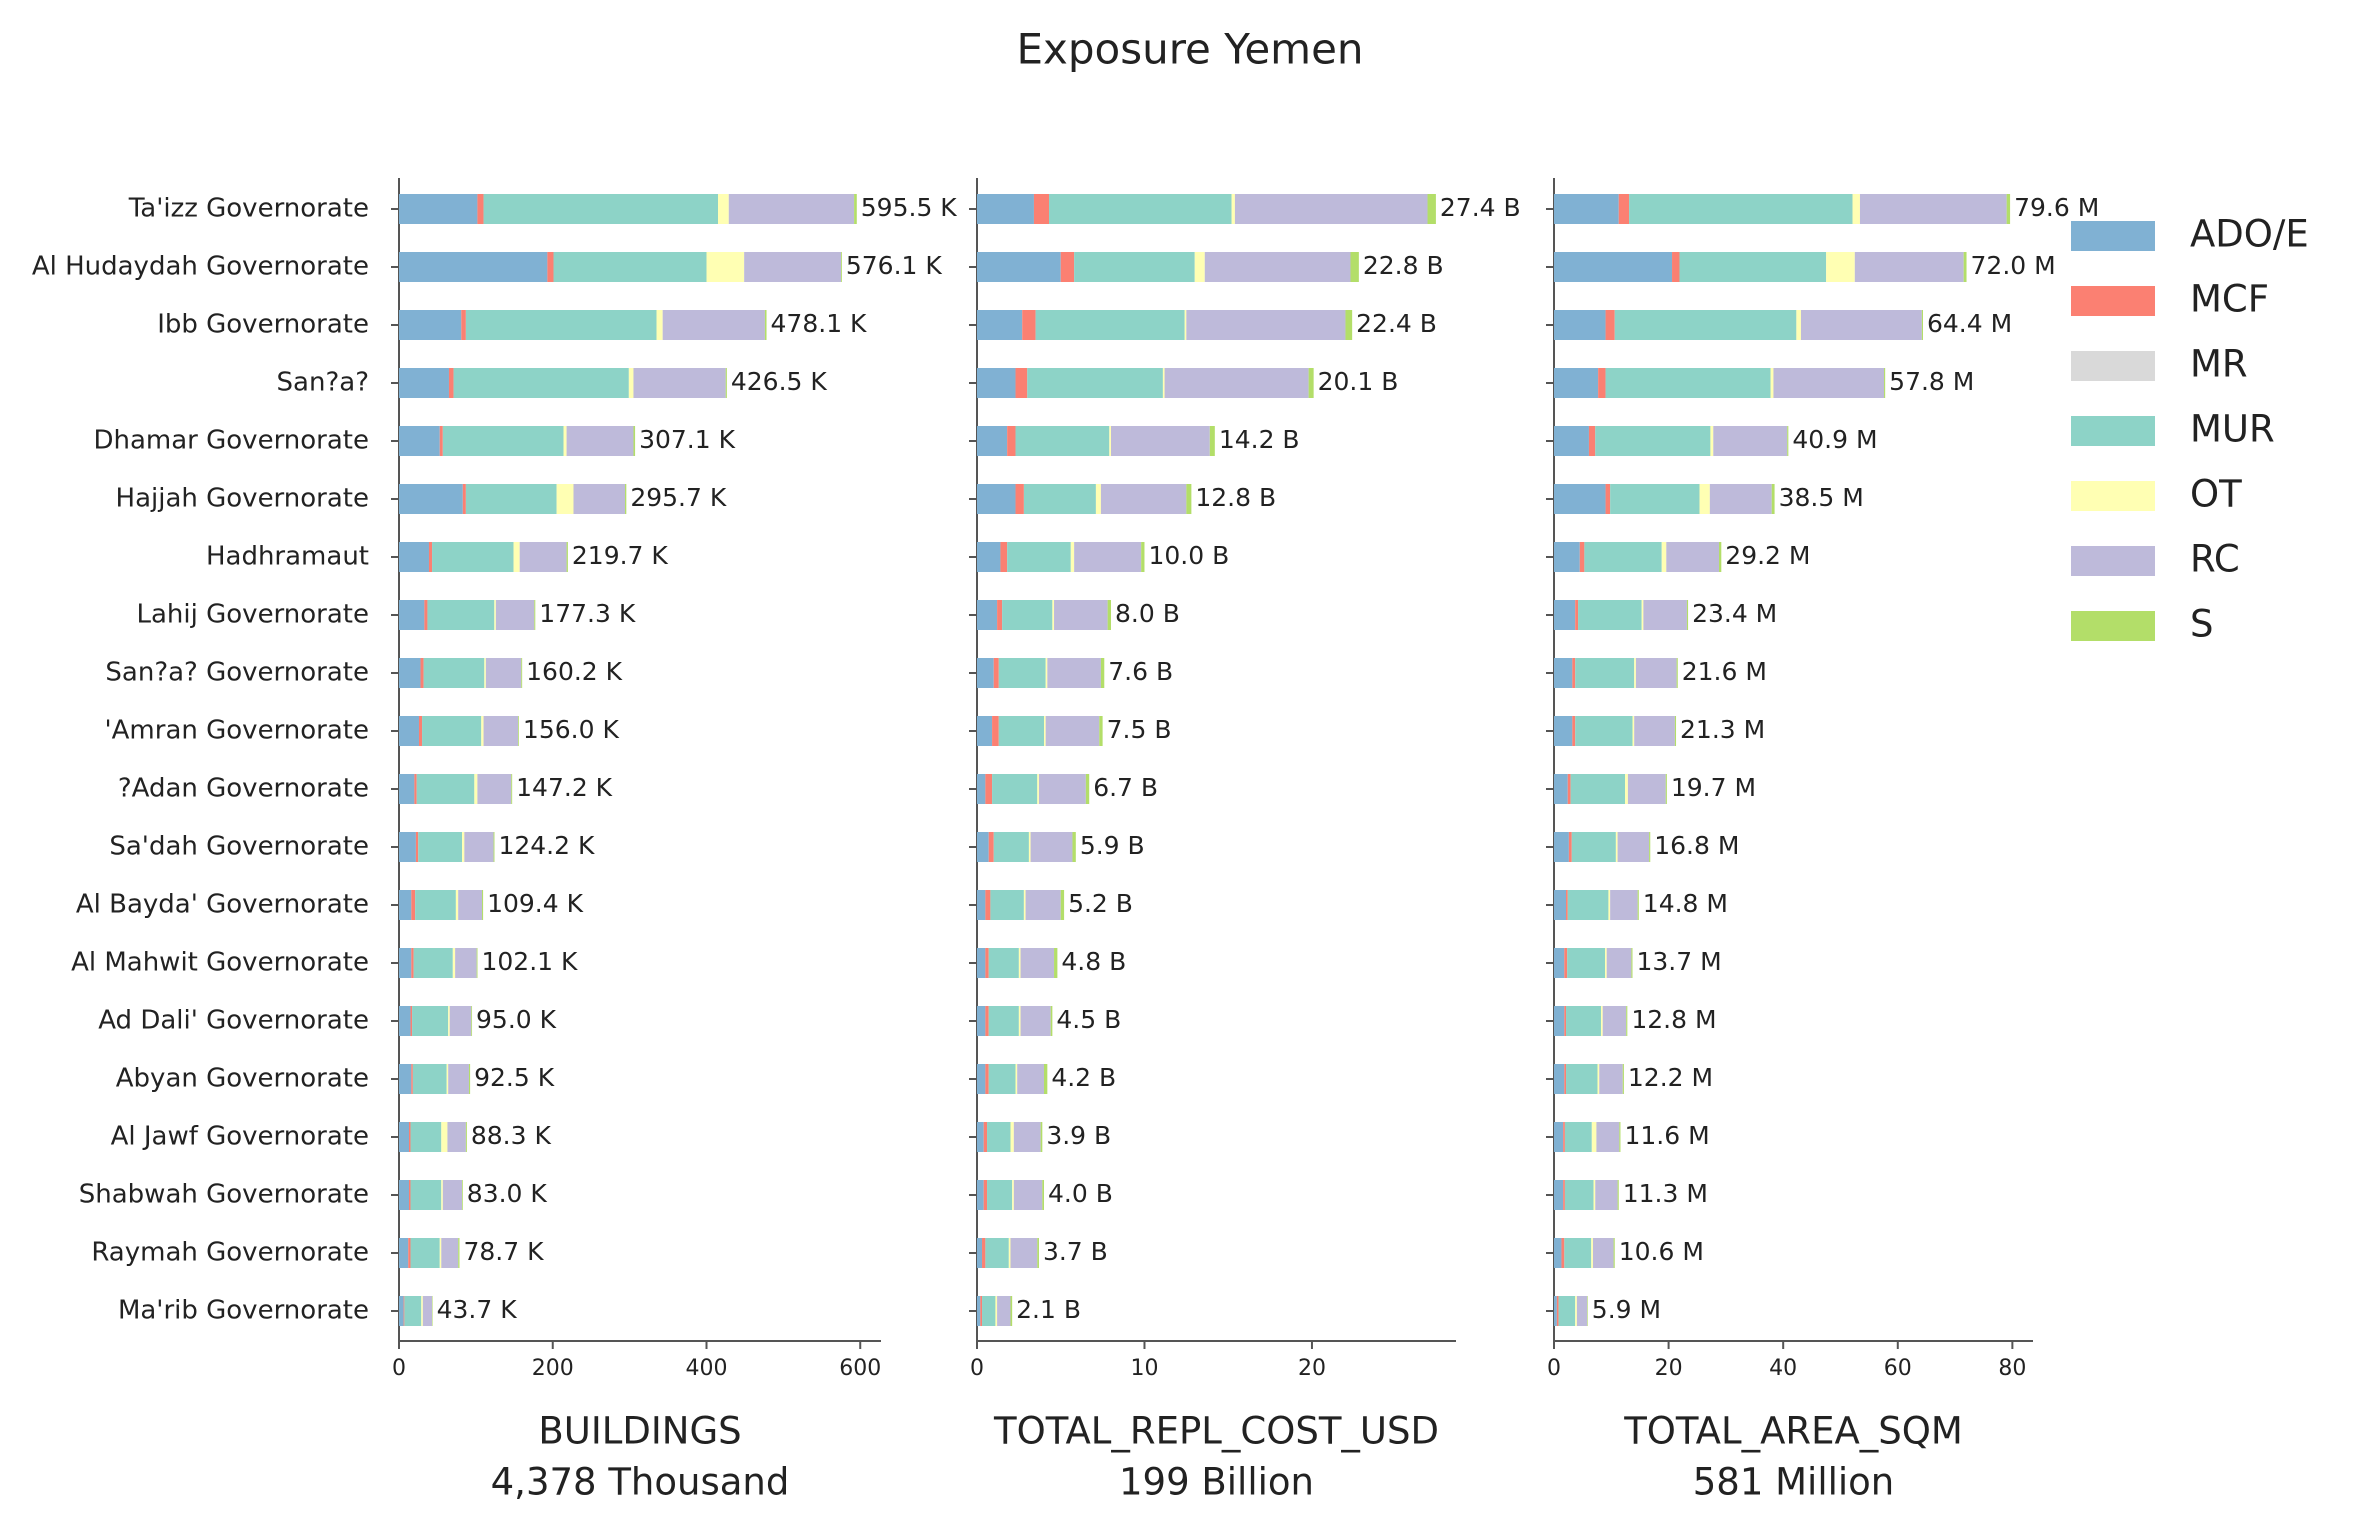 The height and width of the screenshot is (1534, 2359). I want to click on x-axis-label: TOTAL_AREA_SQM, so click(1793, 1431).